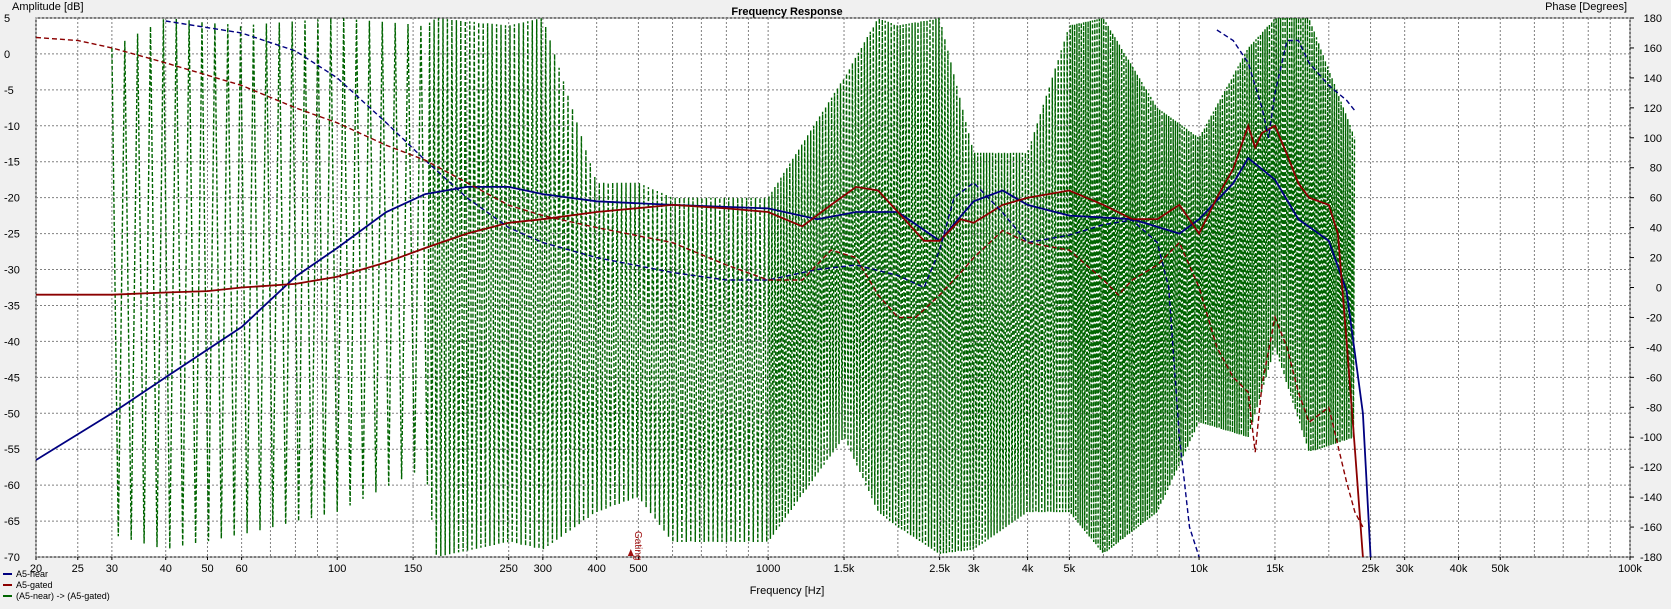  I want to click on left-tick-label: -45, so click(12, 378).